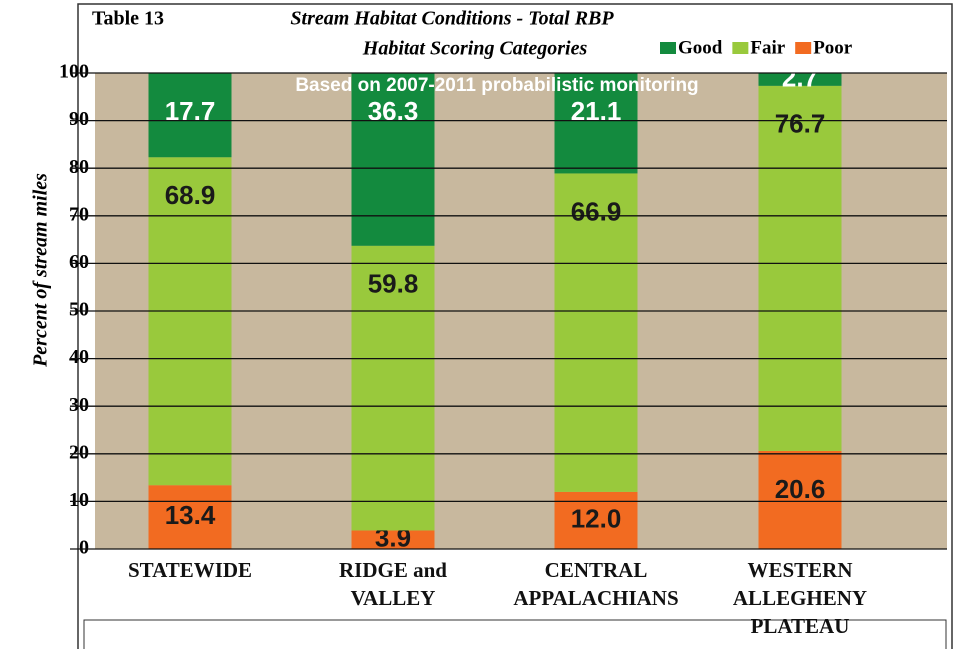 The height and width of the screenshot is (649, 961). I want to click on data-label: 68.9, so click(190, 195).